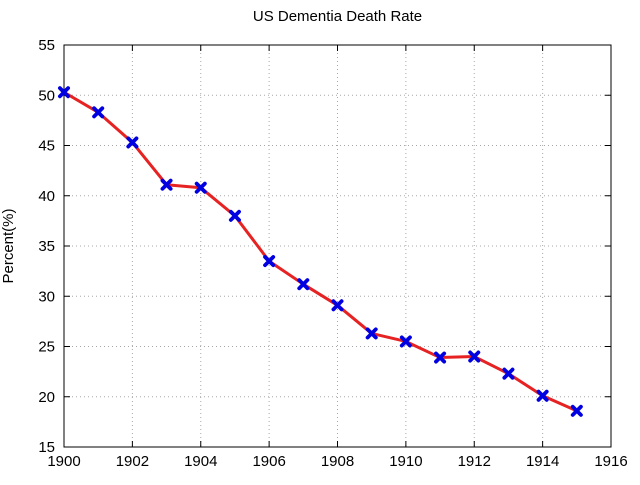 This screenshot has width=640, height=485. What do you see at coordinates (46, 397) in the screenshot?
I see `y-tick-label: 20` at bounding box center [46, 397].